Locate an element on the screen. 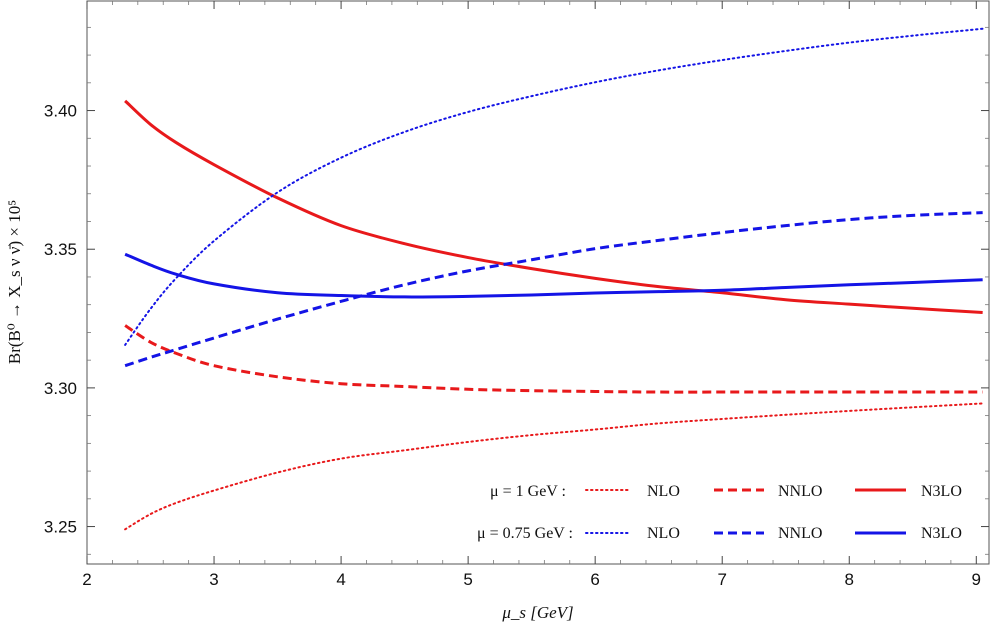 This screenshot has height=629, width=996. legend-label-nnlo-mu1: NNLO is located at coordinates (800, 491).